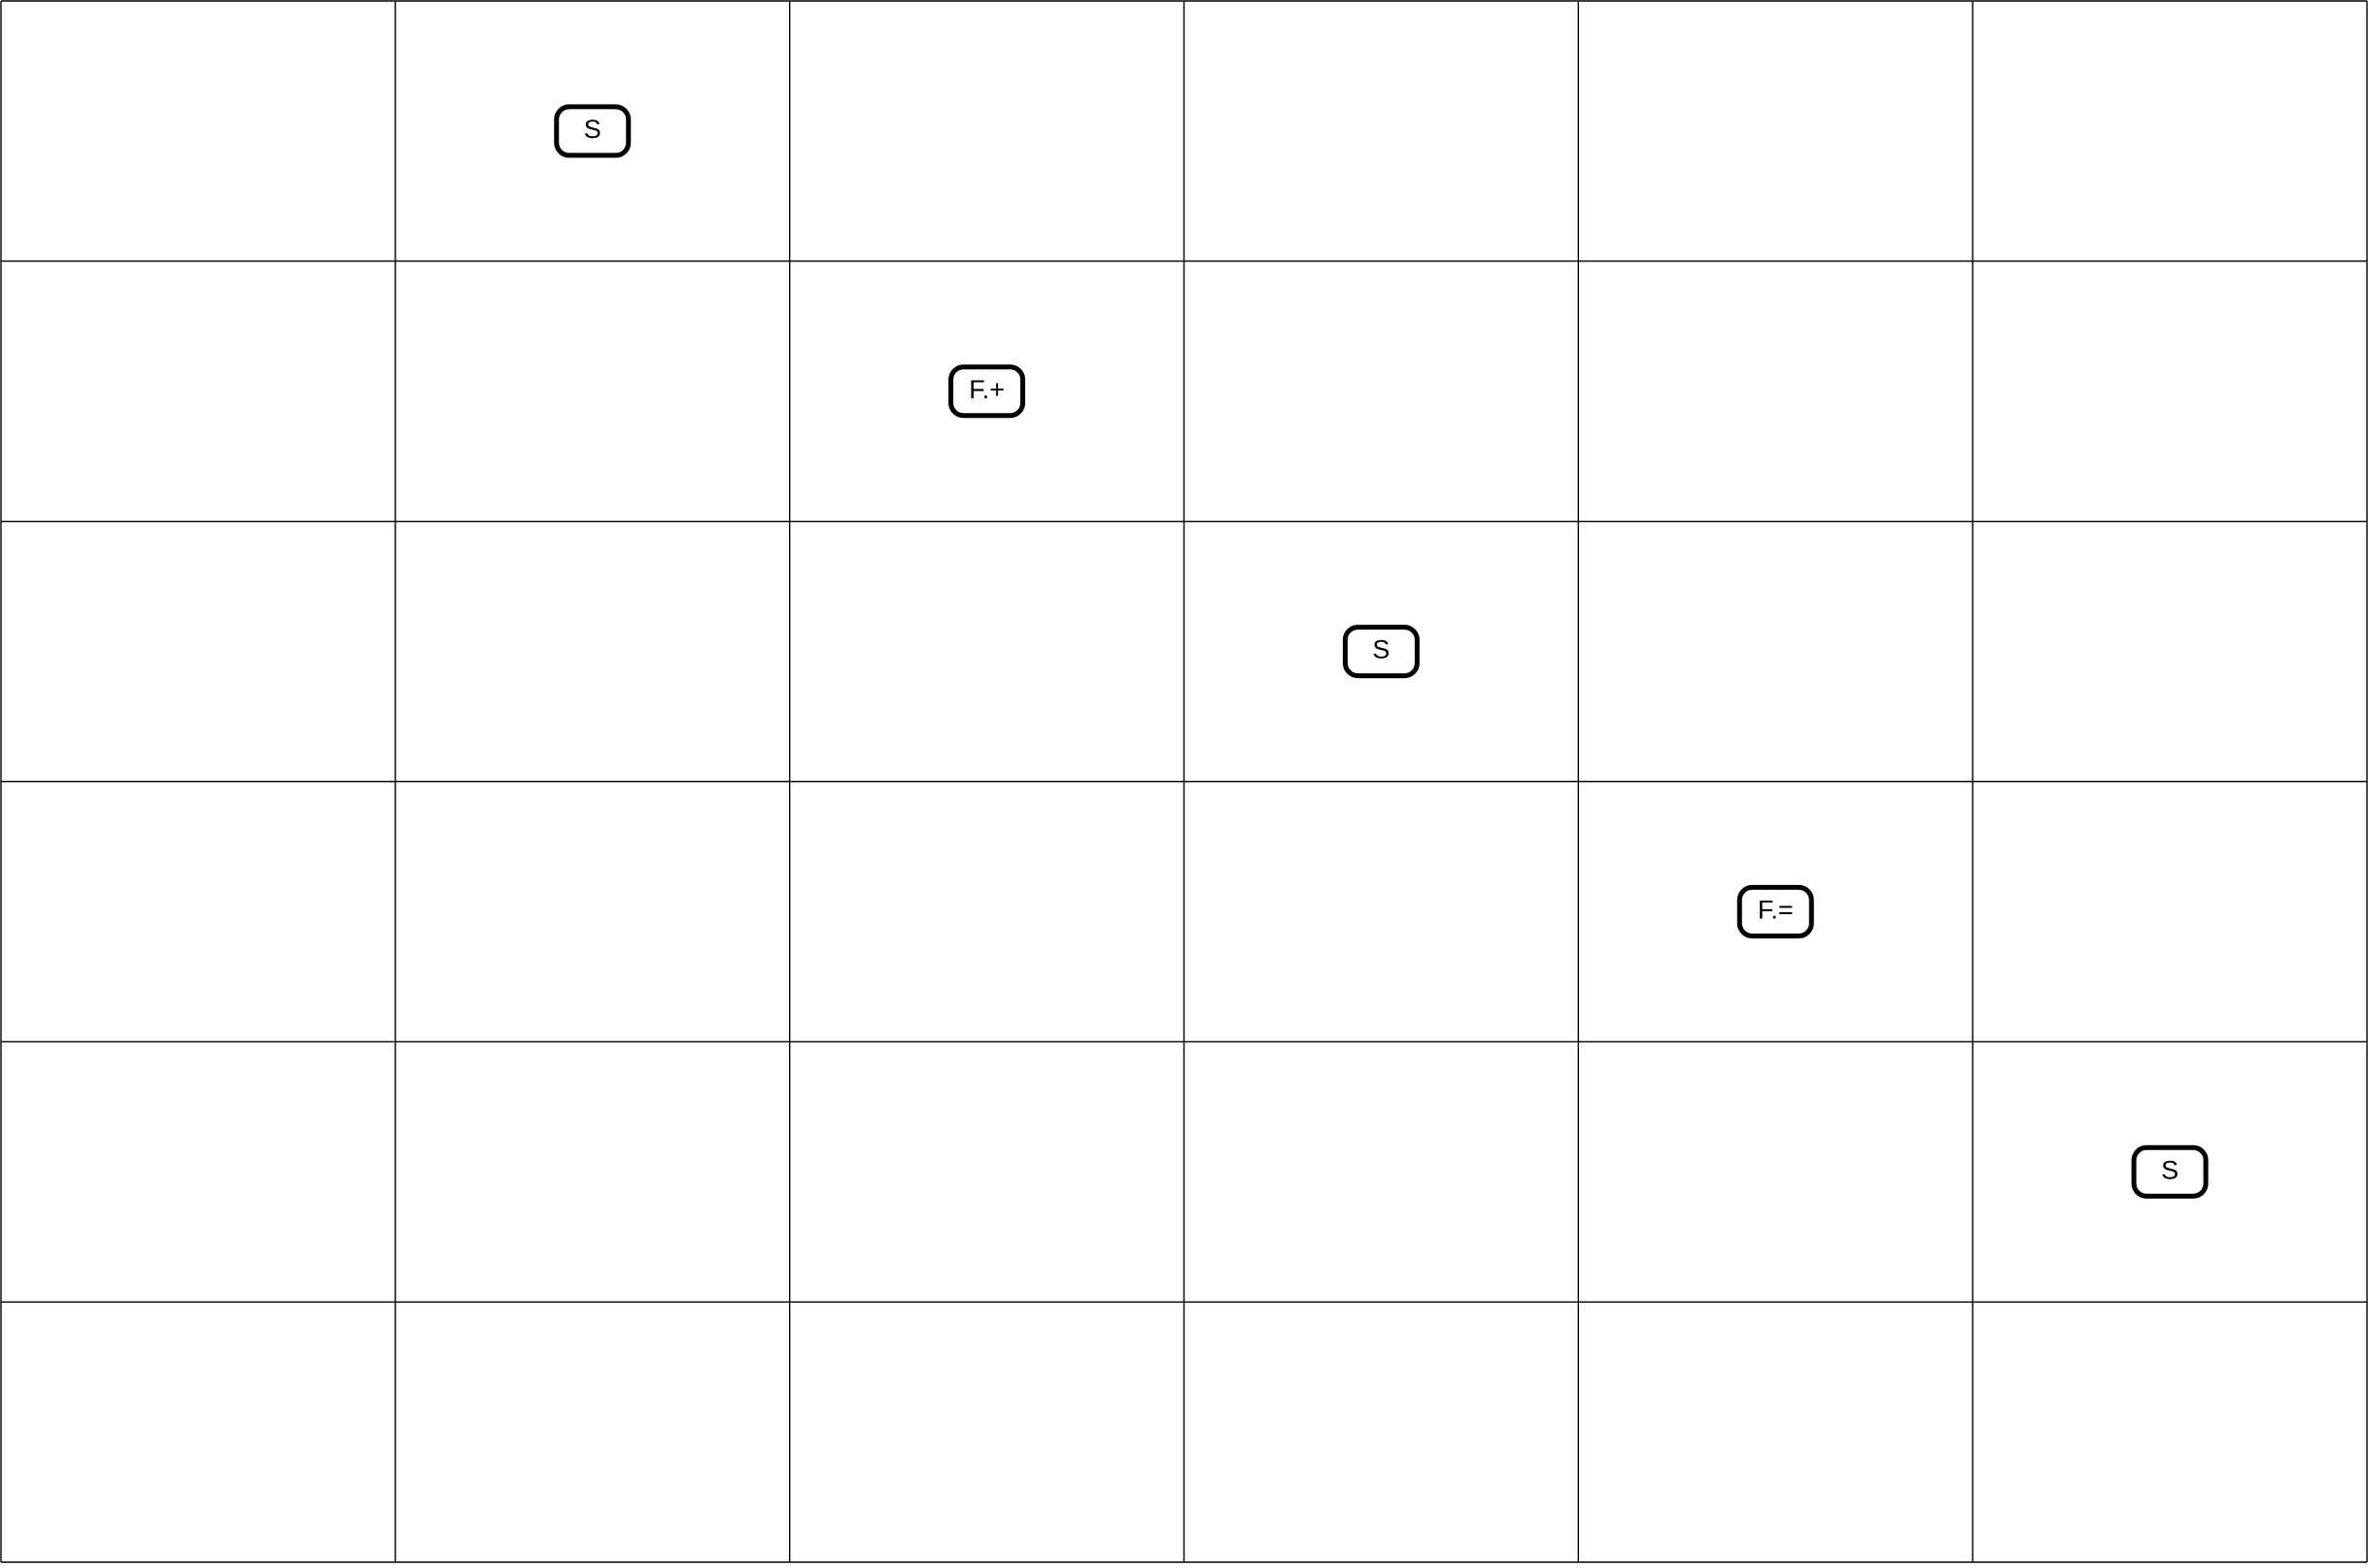 The width and height of the screenshot is (2368, 1568). I want to click on node-4: F.=, so click(1775, 911).